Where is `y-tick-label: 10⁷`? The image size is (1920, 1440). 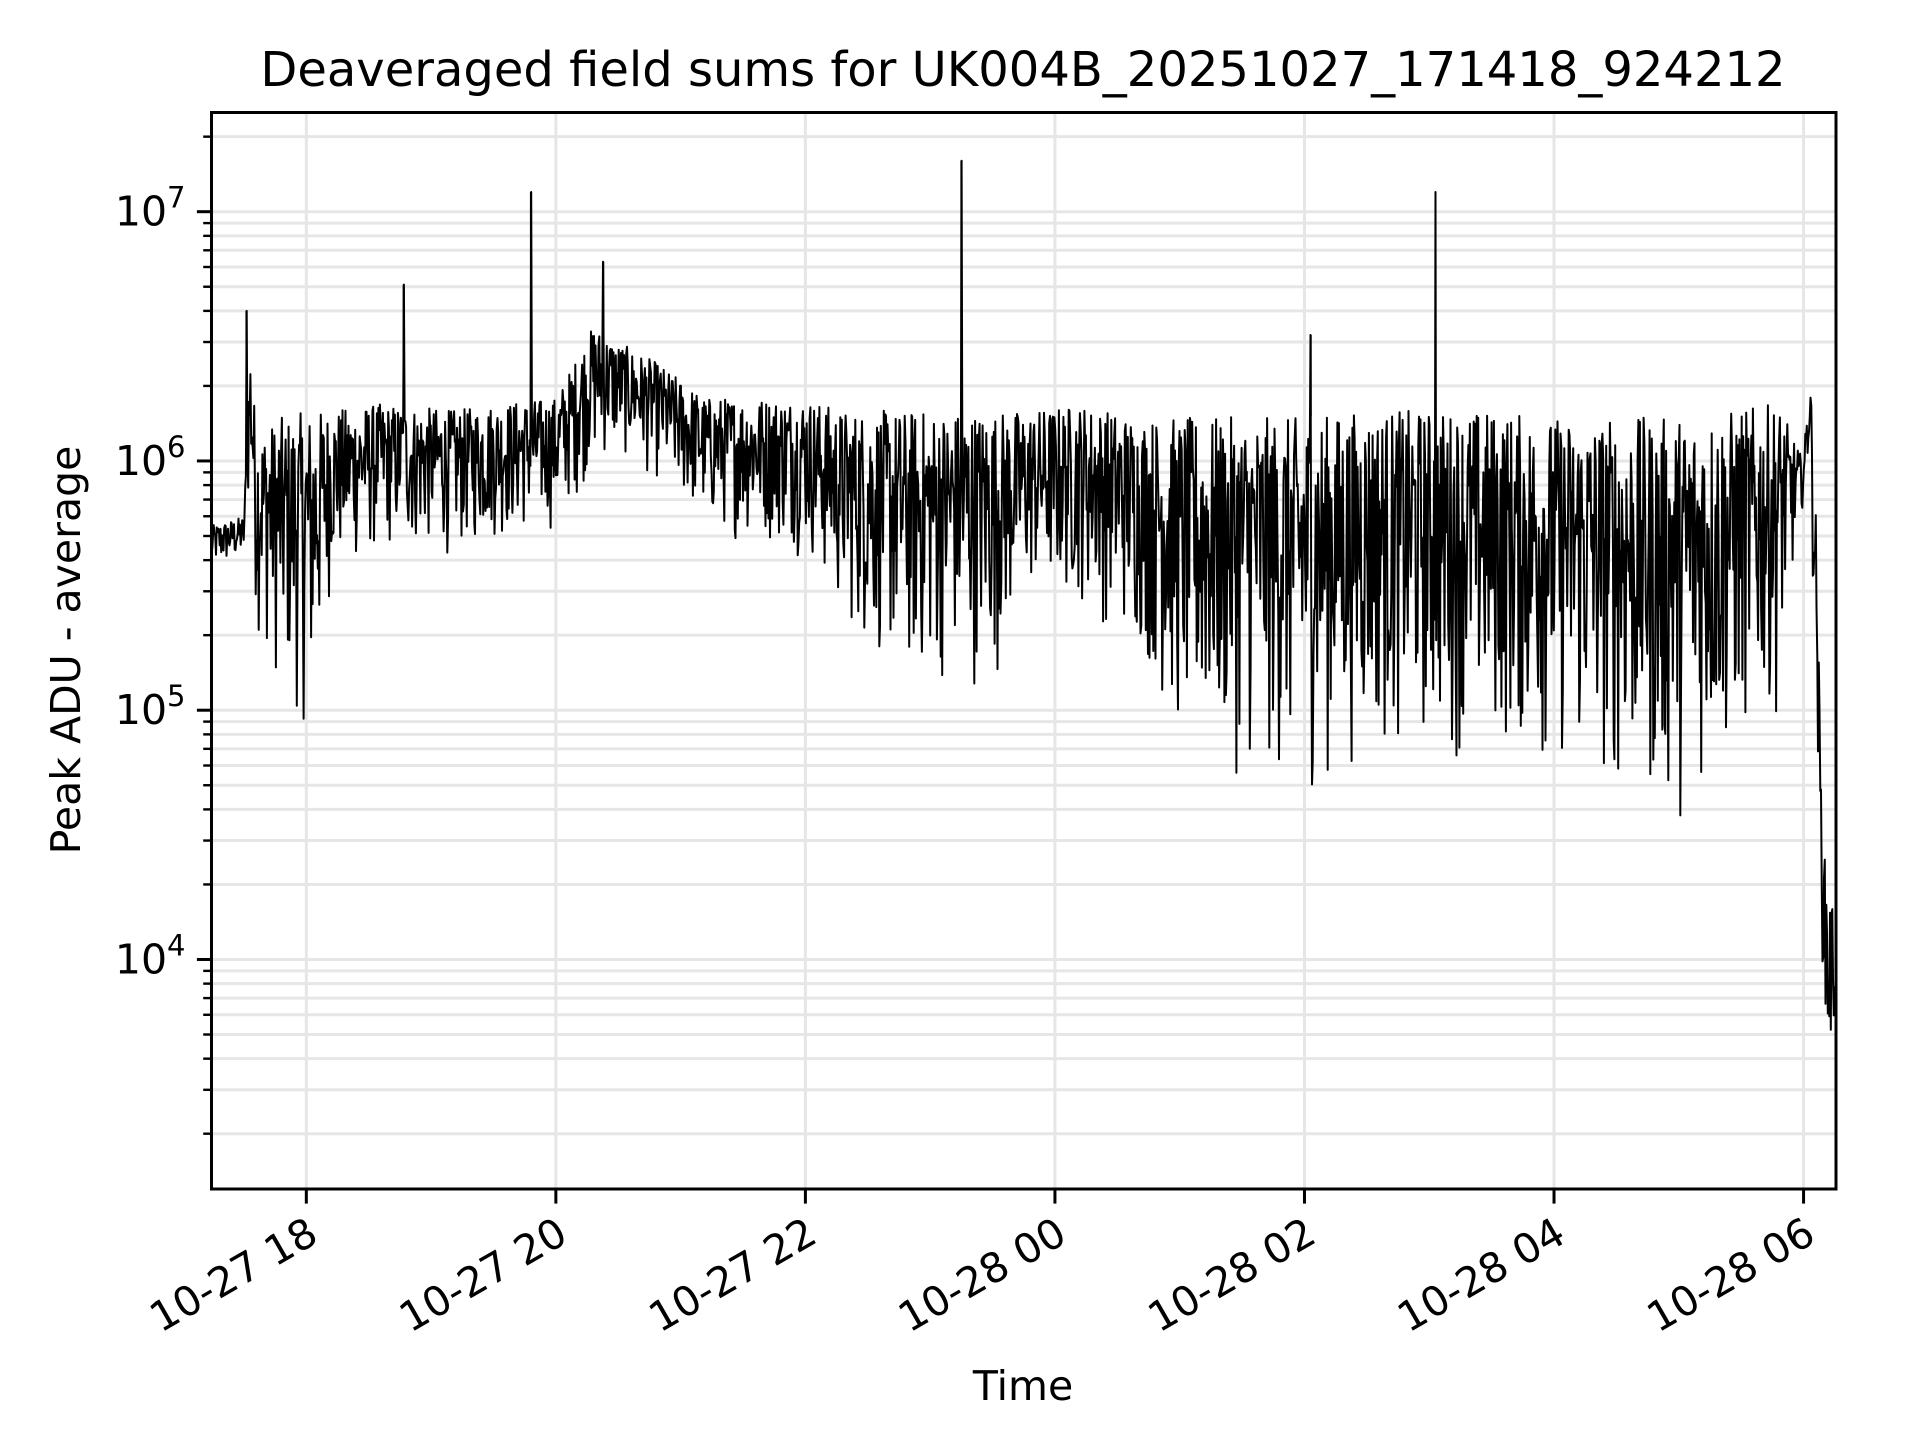 y-tick-label: 10⁷ is located at coordinates (150, 208).